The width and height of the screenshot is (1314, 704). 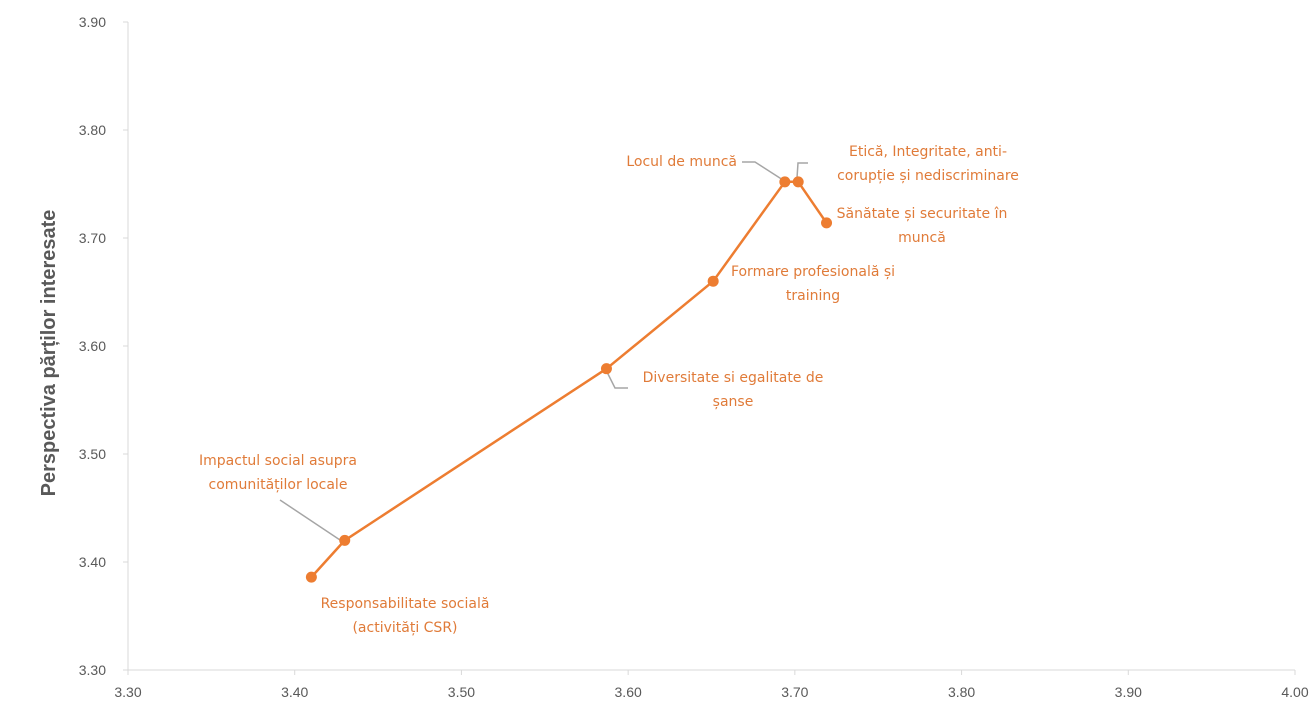 I want to click on x-tick-label: 4.00, so click(x=1294, y=692).